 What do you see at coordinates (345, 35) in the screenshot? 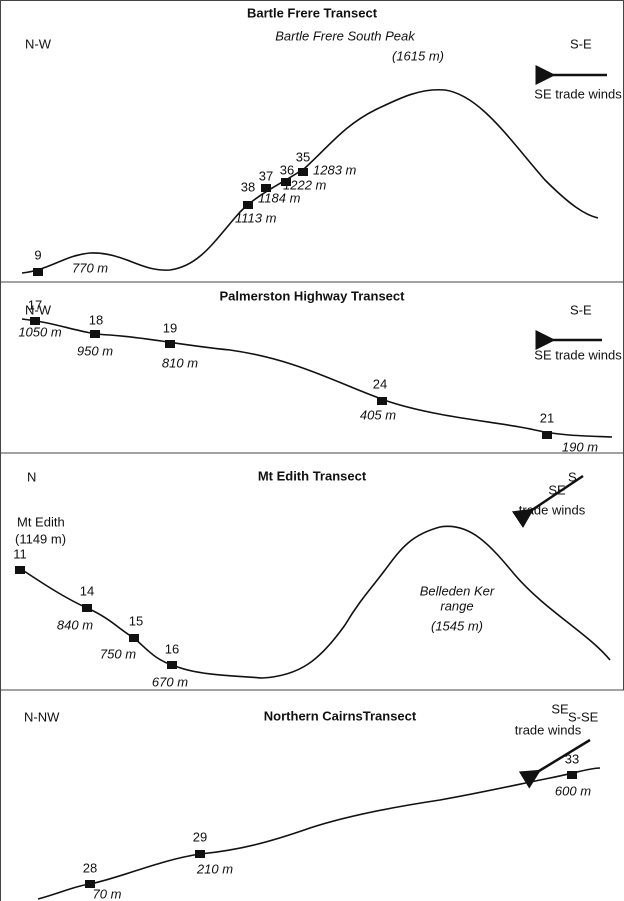
I see `peak-label: Bartle Frere South Peak` at bounding box center [345, 35].